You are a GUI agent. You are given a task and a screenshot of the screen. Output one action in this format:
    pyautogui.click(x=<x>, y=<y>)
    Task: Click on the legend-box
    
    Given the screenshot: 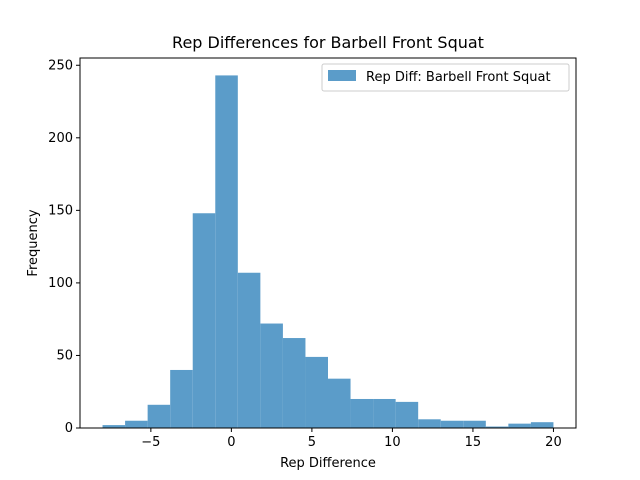 What is the action you would take?
    pyautogui.click(x=445, y=77)
    